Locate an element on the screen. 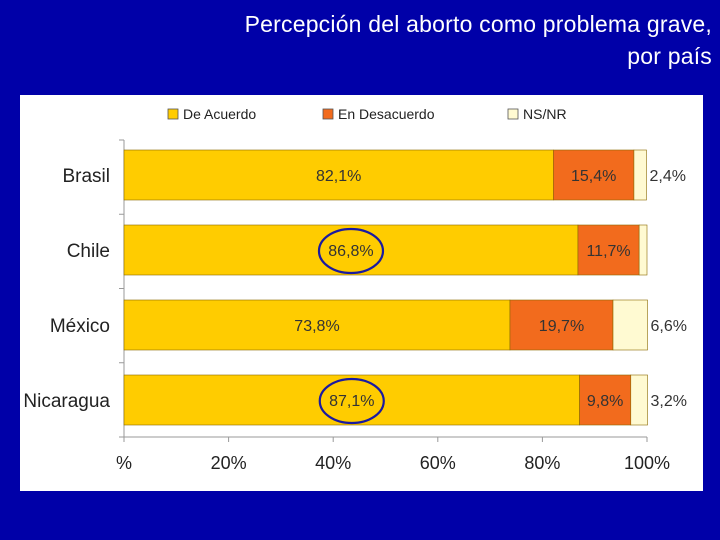 The image size is (720, 540). x-tick-label-5: 80% is located at coordinates (542, 463).